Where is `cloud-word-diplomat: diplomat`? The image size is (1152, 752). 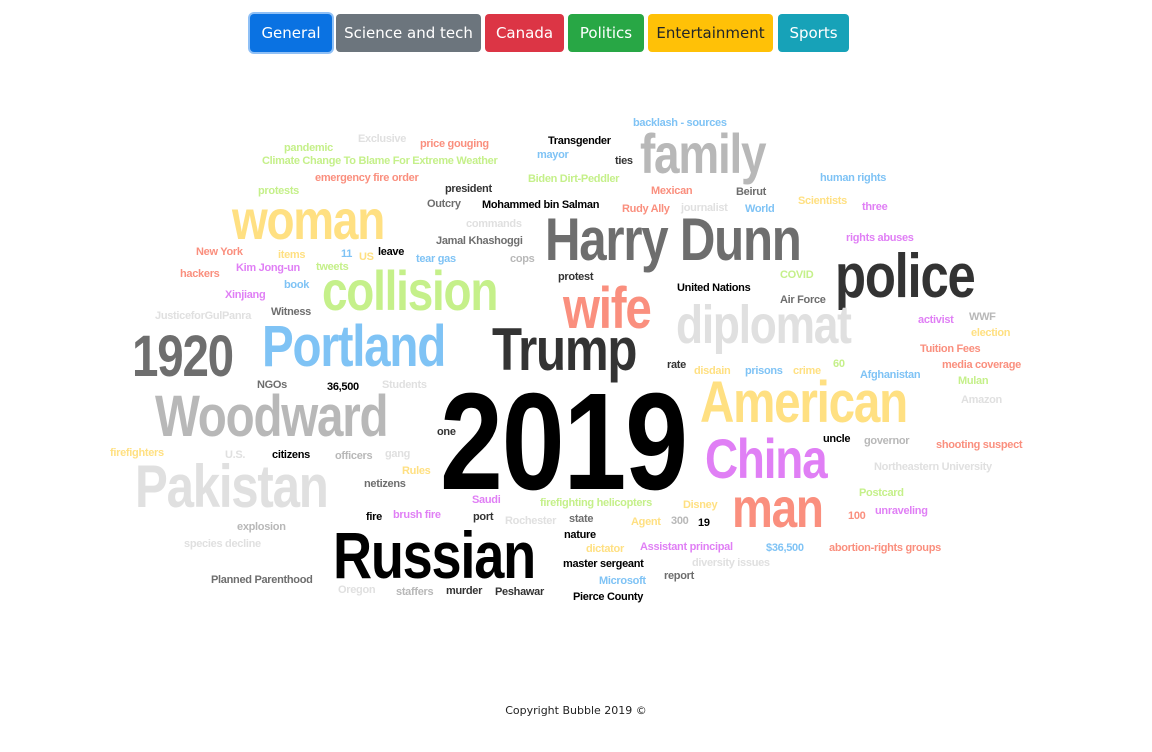
cloud-word-diplomat: diplomat is located at coordinates (764, 325).